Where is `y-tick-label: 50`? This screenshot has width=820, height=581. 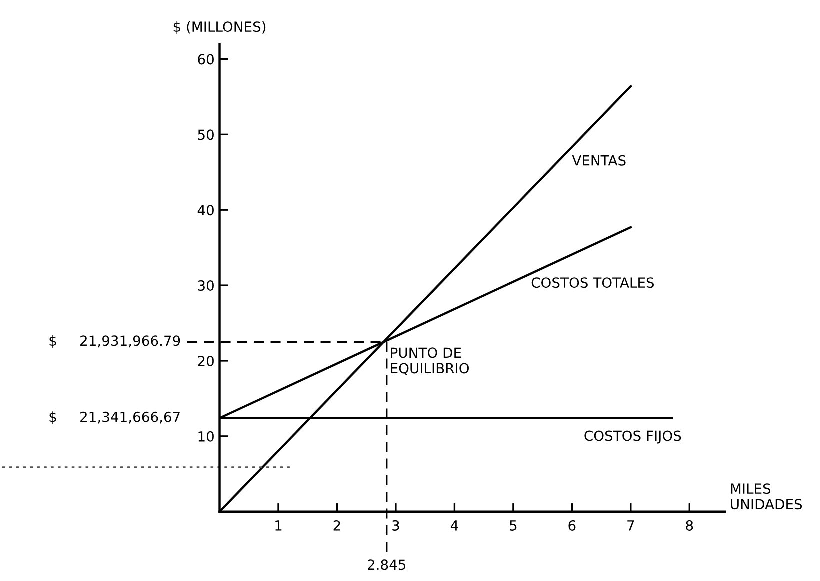
y-tick-label: 50 is located at coordinates (206, 135).